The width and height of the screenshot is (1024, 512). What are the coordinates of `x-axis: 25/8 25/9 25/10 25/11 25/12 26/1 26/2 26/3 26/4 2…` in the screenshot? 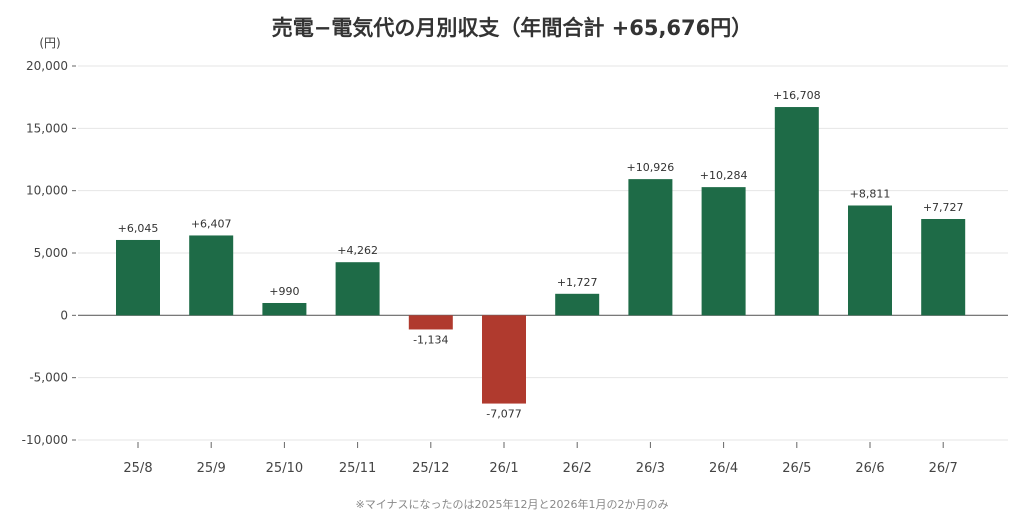 It's located at (540, 459).